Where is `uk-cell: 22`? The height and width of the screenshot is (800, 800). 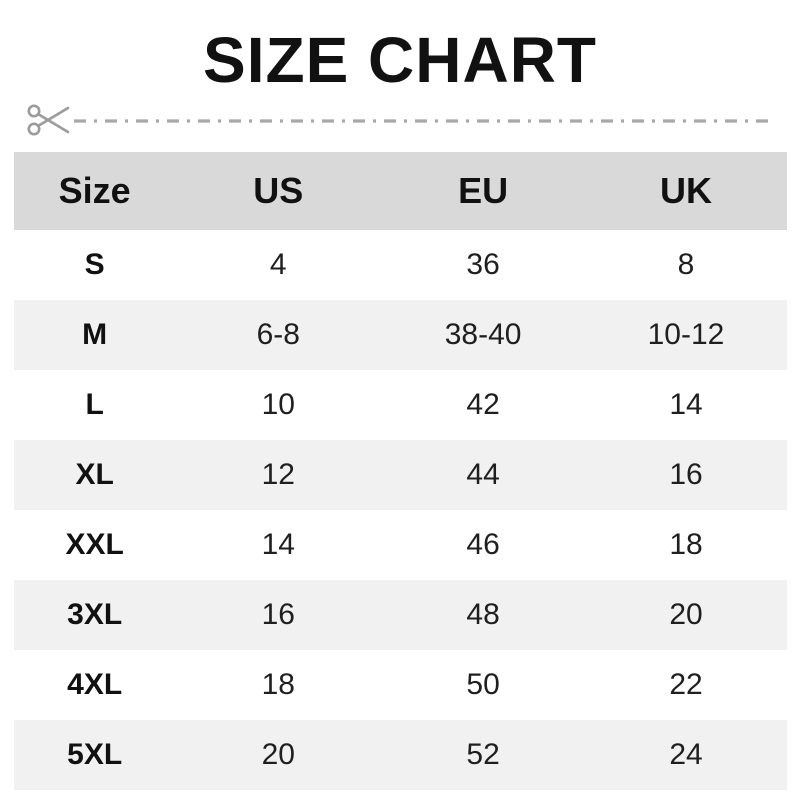 uk-cell: 22 is located at coordinates (686, 684).